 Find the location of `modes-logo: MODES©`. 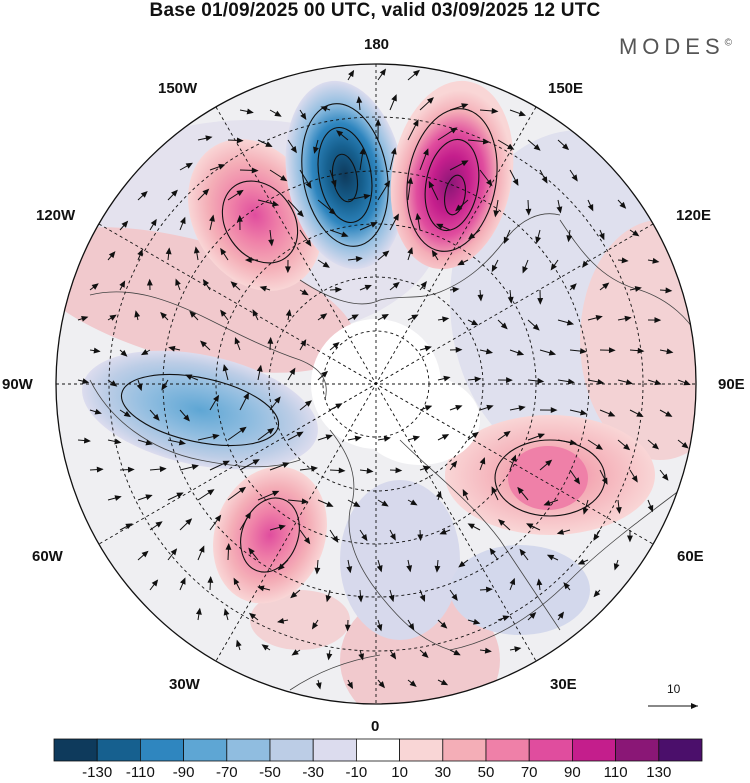

modes-logo: MODES© is located at coordinates (675, 47).